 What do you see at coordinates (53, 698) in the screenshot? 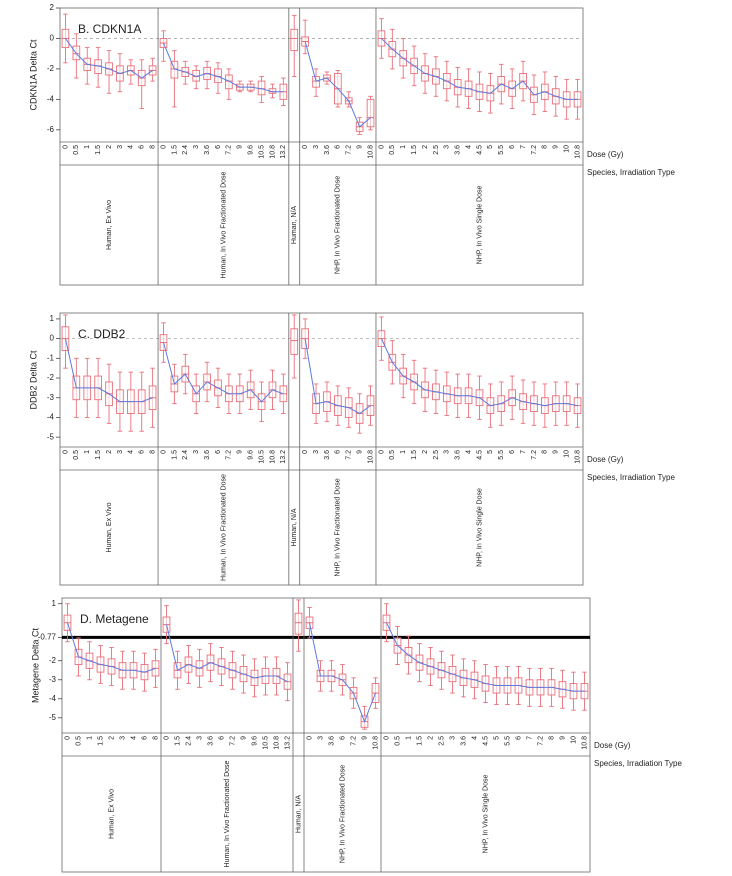
I see `y-tick-label: -4` at bounding box center [53, 698].